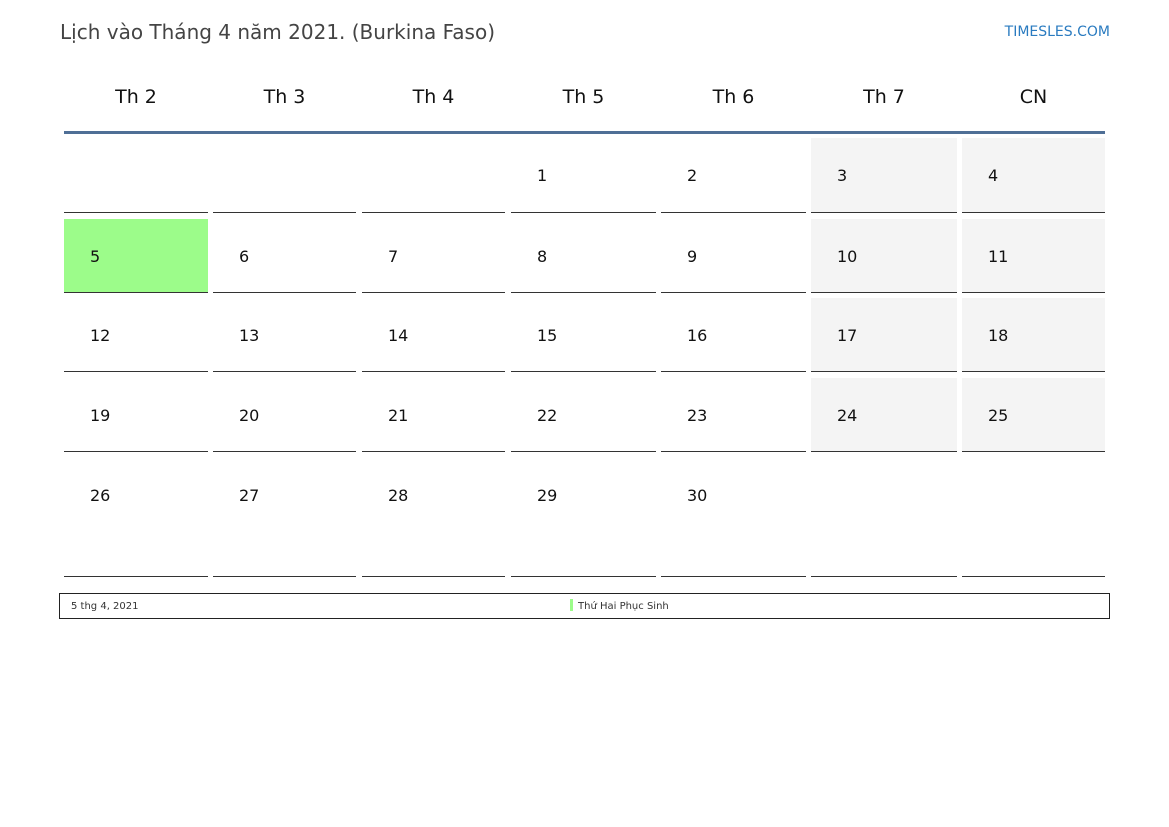 This screenshot has width=1169, height=827. I want to click on day-cell: 22, so click(583, 415).